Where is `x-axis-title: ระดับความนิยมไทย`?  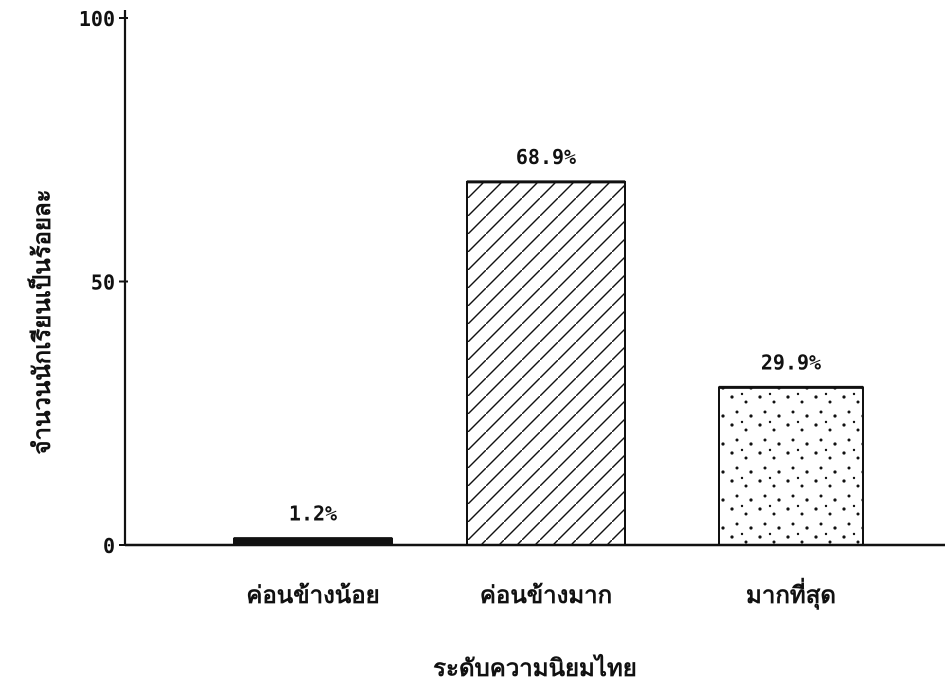
x-axis-title: ระดับความนิยมไทย is located at coordinates (535, 667).